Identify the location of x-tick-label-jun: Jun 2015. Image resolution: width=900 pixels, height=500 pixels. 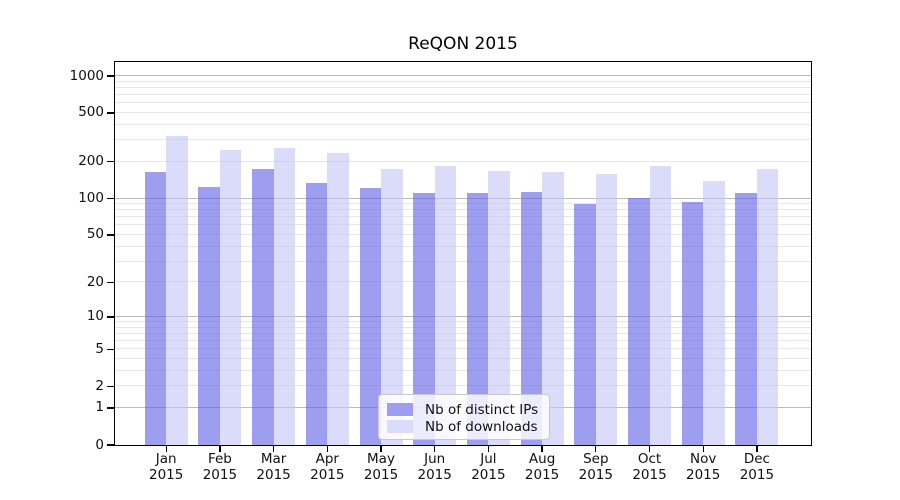
(435, 467).